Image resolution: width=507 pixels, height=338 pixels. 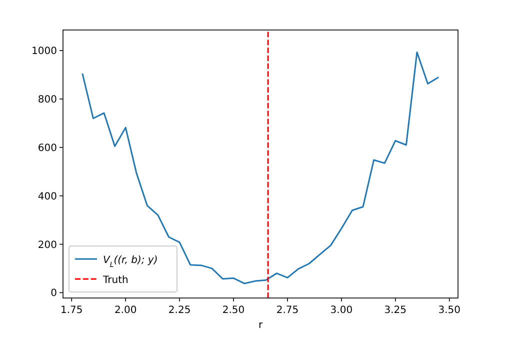 I want to click on x-tick-label: 3.50, so click(x=449, y=310).